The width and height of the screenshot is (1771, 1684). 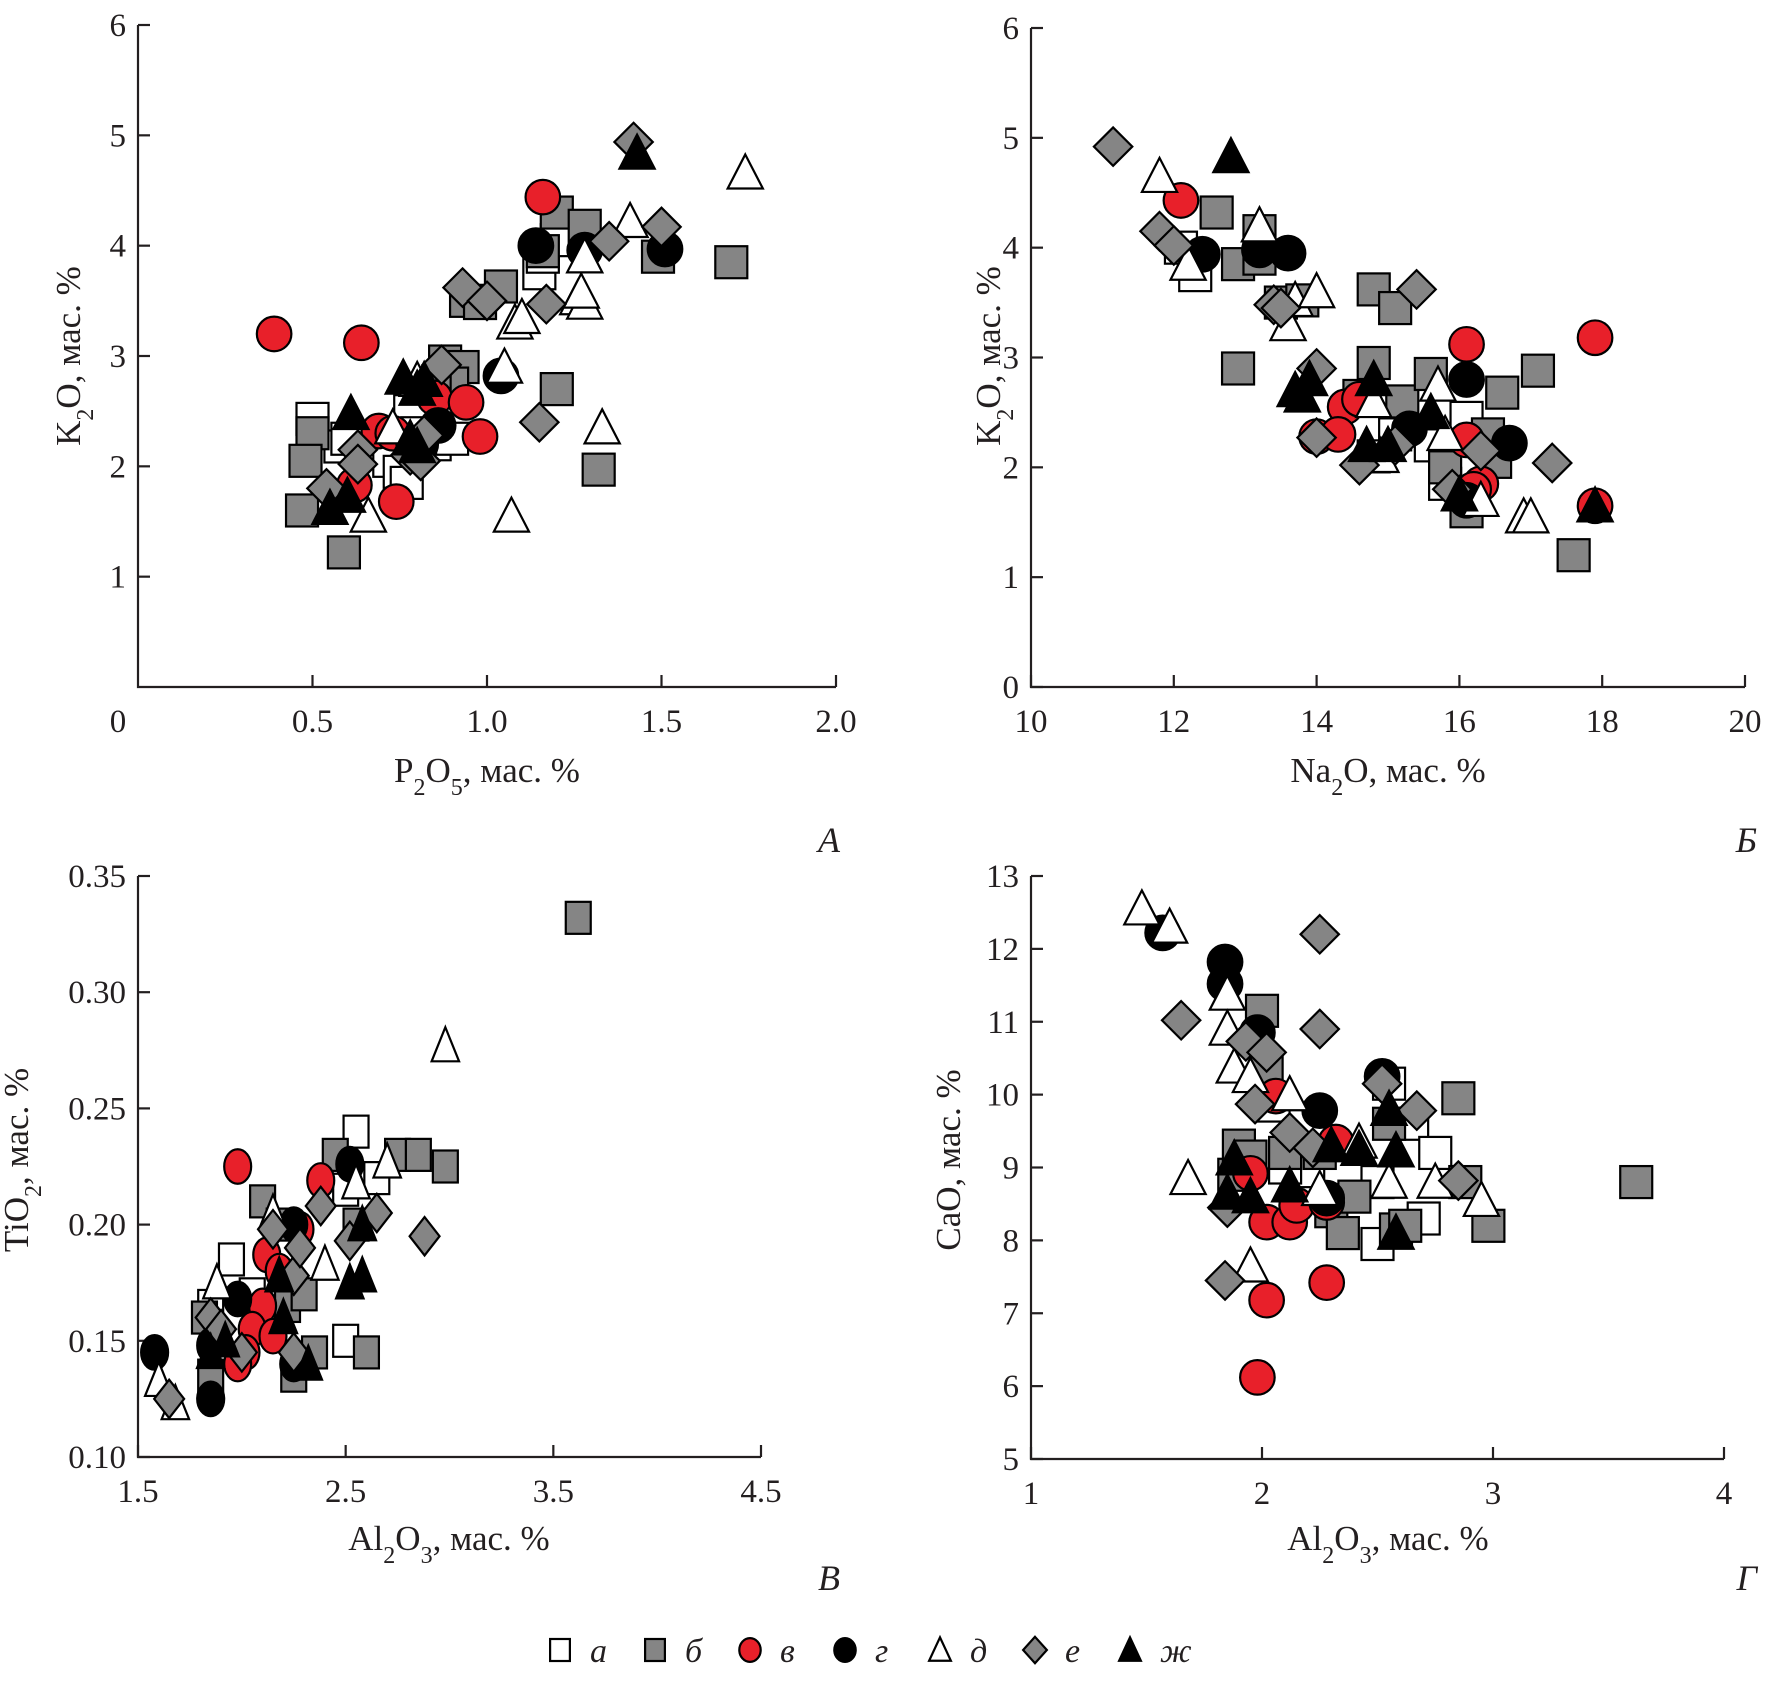 I want to click on legend-item-b: б, so click(x=673, y=1651).